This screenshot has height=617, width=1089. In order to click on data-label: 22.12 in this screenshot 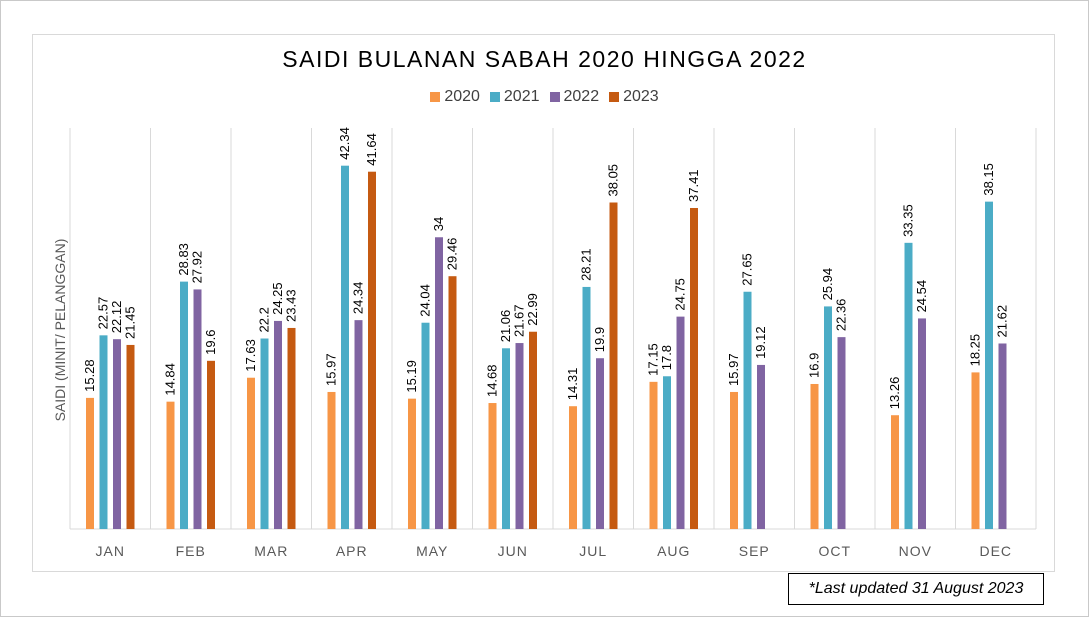, I will do `click(116, 317)`.